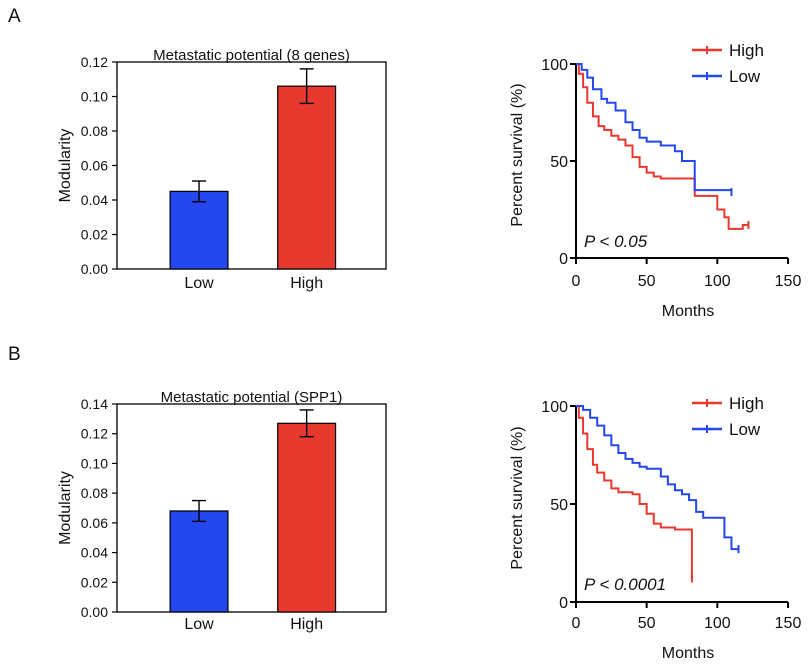 This screenshot has height=670, width=812. What do you see at coordinates (252, 397) in the screenshot?
I see `chart-title: Metastatic potential (SPP1)` at bounding box center [252, 397].